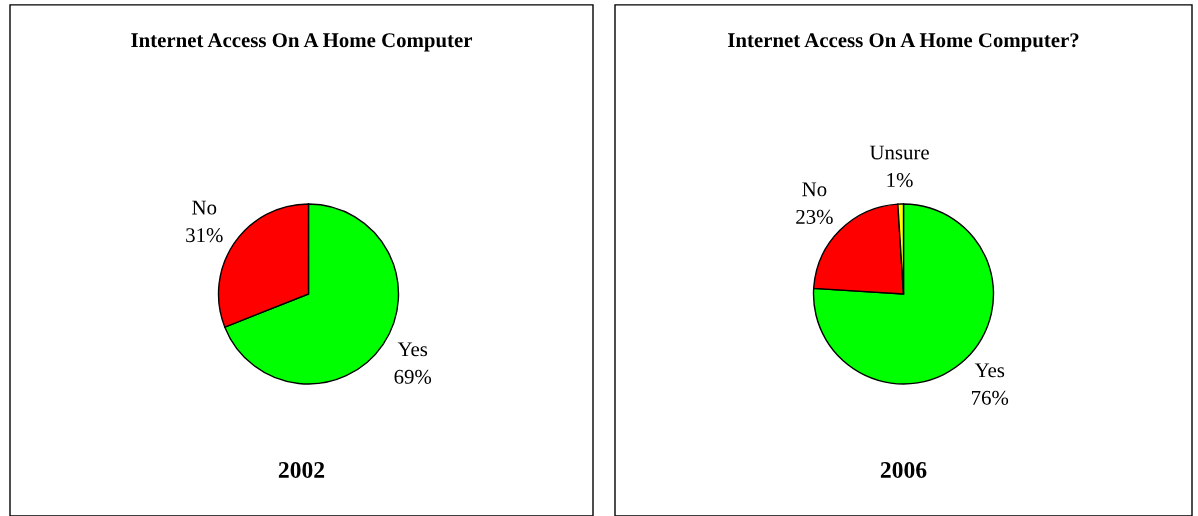  Describe the element at coordinates (903, 469) in the screenshot. I see `text: 2006` at that location.